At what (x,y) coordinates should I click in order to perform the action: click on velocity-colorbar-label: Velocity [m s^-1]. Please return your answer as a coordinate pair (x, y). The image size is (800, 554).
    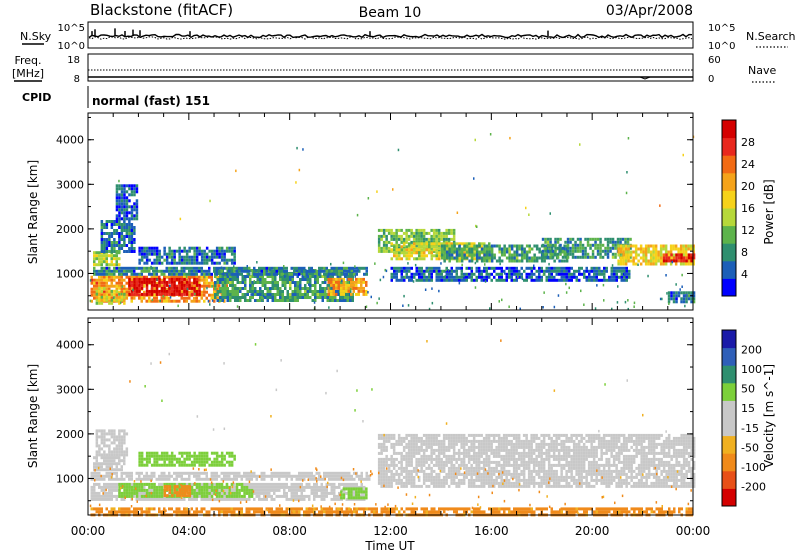
    Looking at the image, I should click on (769, 416).